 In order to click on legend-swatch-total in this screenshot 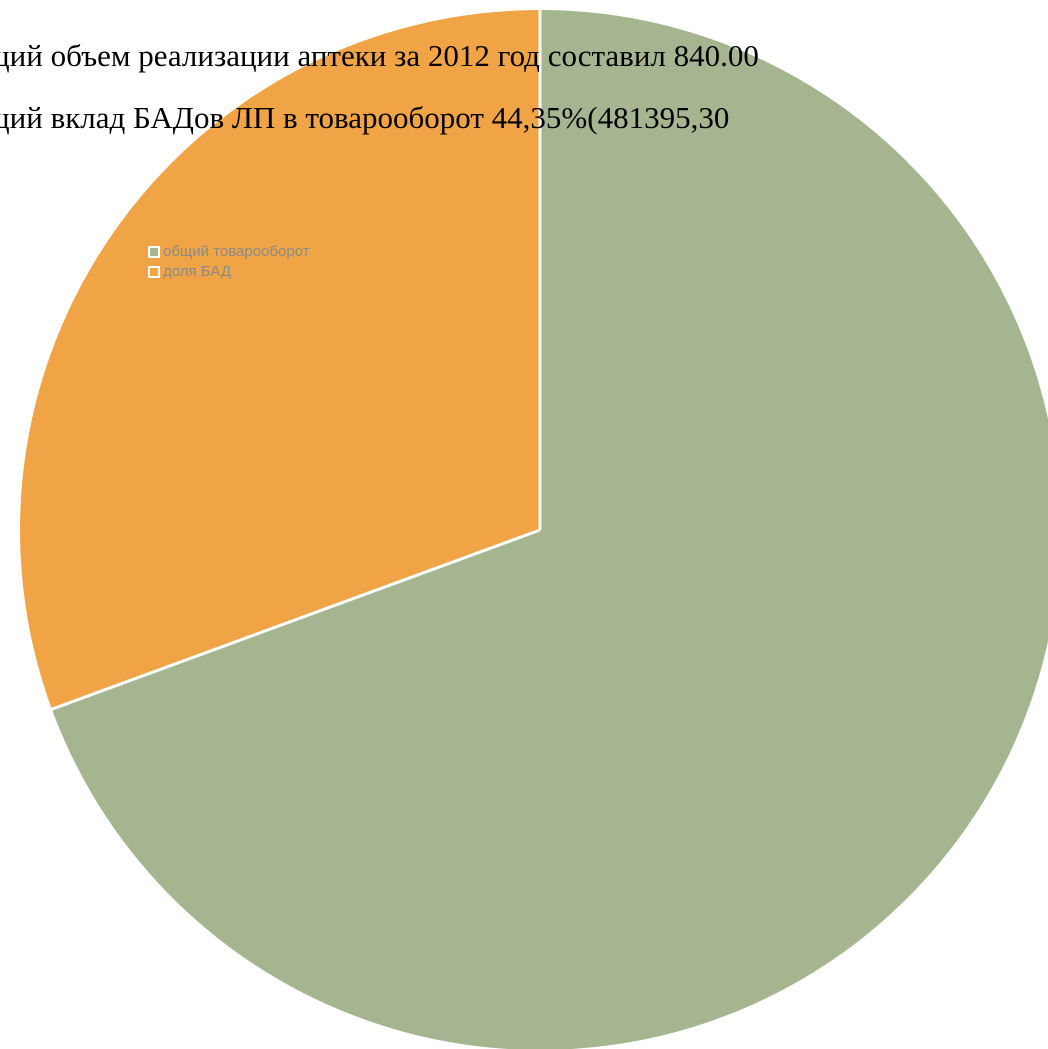, I will do `click(154, 252)`.